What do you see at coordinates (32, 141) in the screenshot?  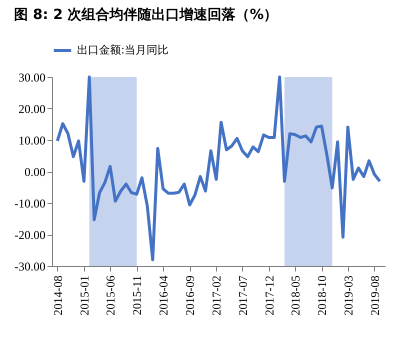 I see `y-tick-label: 10.00` at bounding box center [32, 141].